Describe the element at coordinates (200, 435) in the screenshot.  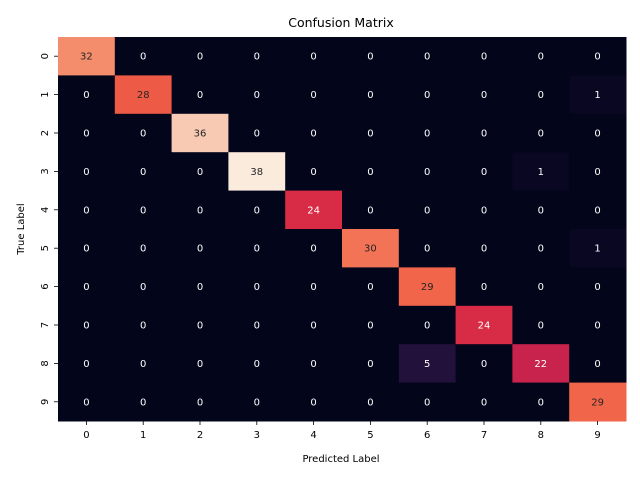
I see `x-tick-label: 2` at that location.